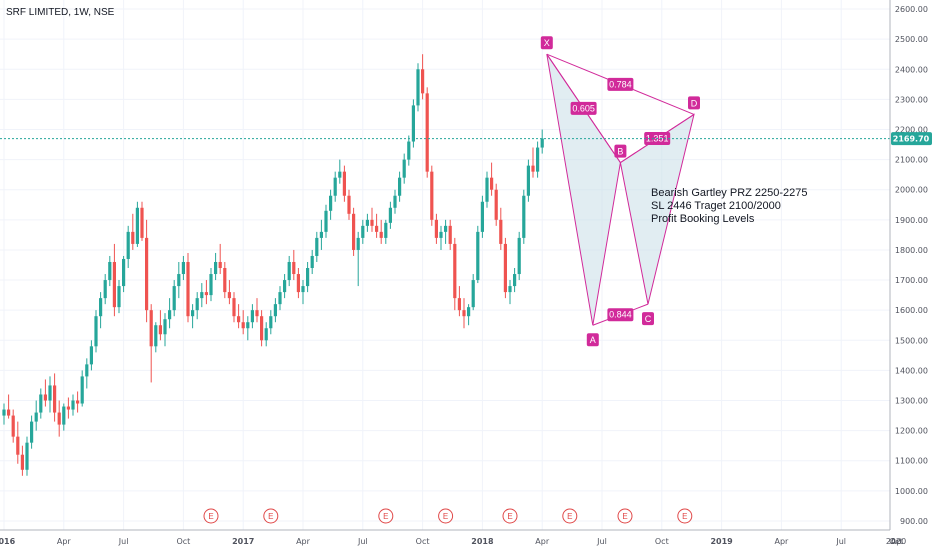  I want to click on y-tick-label: 2500.00, so click(911, 39).